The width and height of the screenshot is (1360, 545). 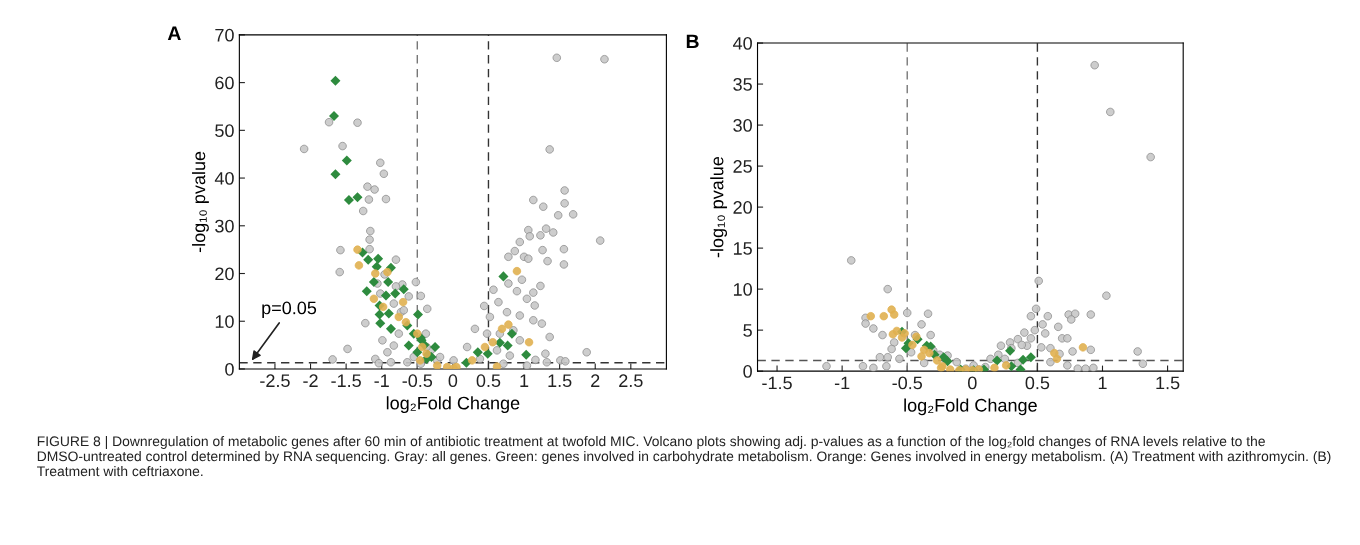 What do you see at coordinates (289, 309) in the screenshot?
I see `annotation: p=0.05` at bounding box center [289, 309].